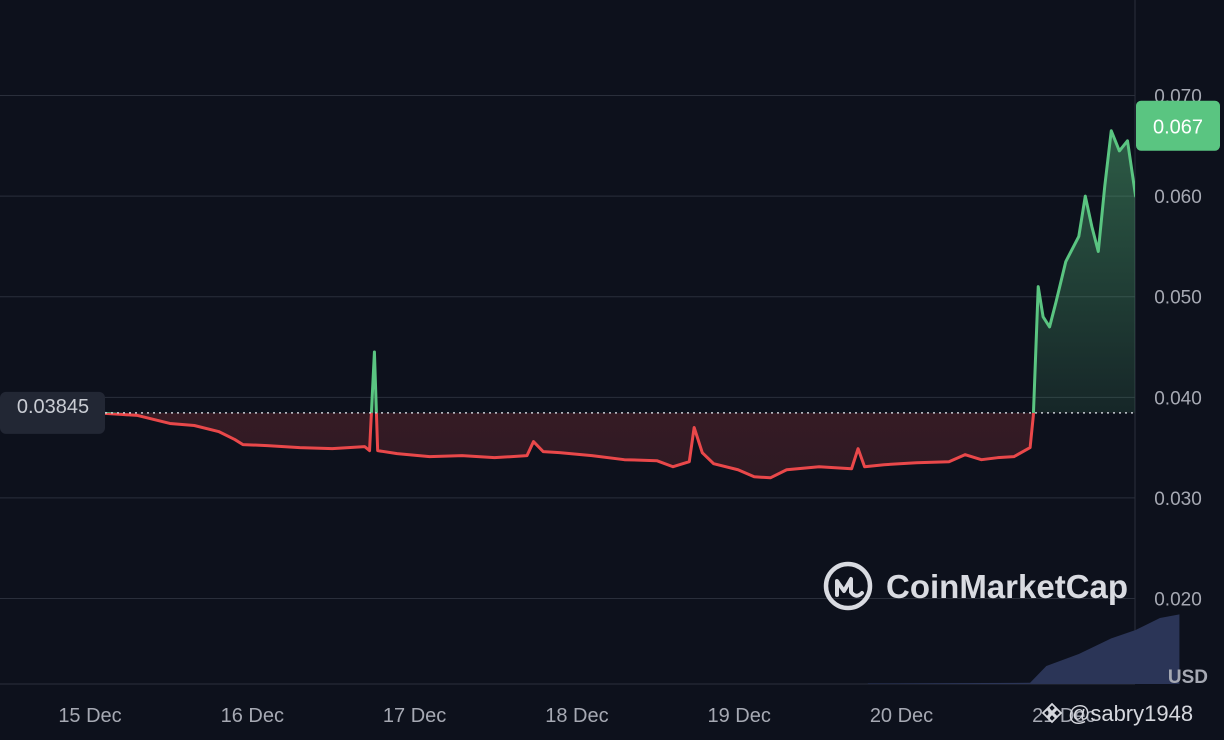  I want to click on currency-unit-label: USD, so click(1188, 677).